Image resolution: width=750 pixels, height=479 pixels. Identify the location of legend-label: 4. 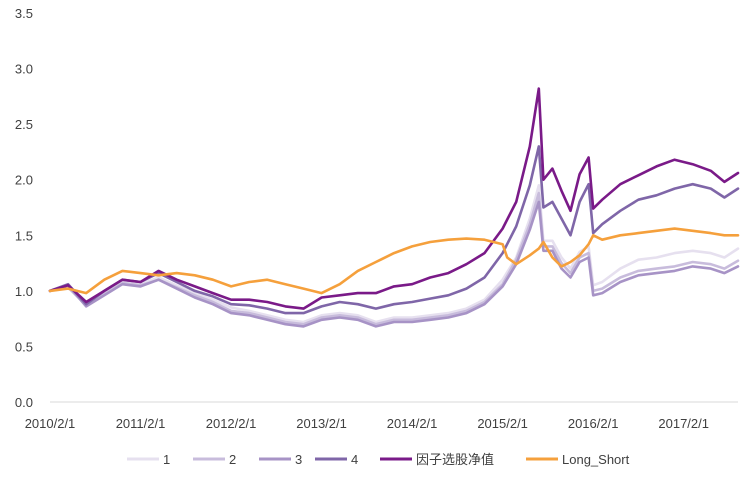
(354, 459).